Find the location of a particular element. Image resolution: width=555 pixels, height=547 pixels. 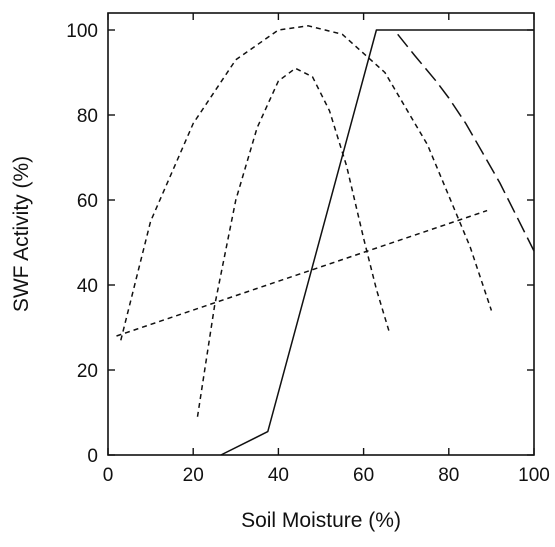

x-tick-label: 80 is located at coordinates (448, 475).